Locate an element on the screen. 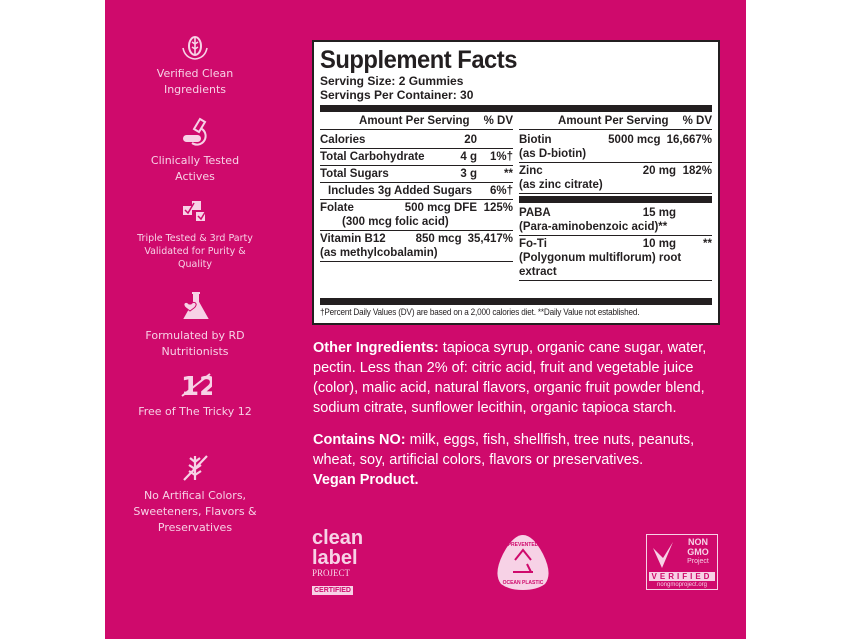  crossed-plant-icon is located at coordinates (195, 468).